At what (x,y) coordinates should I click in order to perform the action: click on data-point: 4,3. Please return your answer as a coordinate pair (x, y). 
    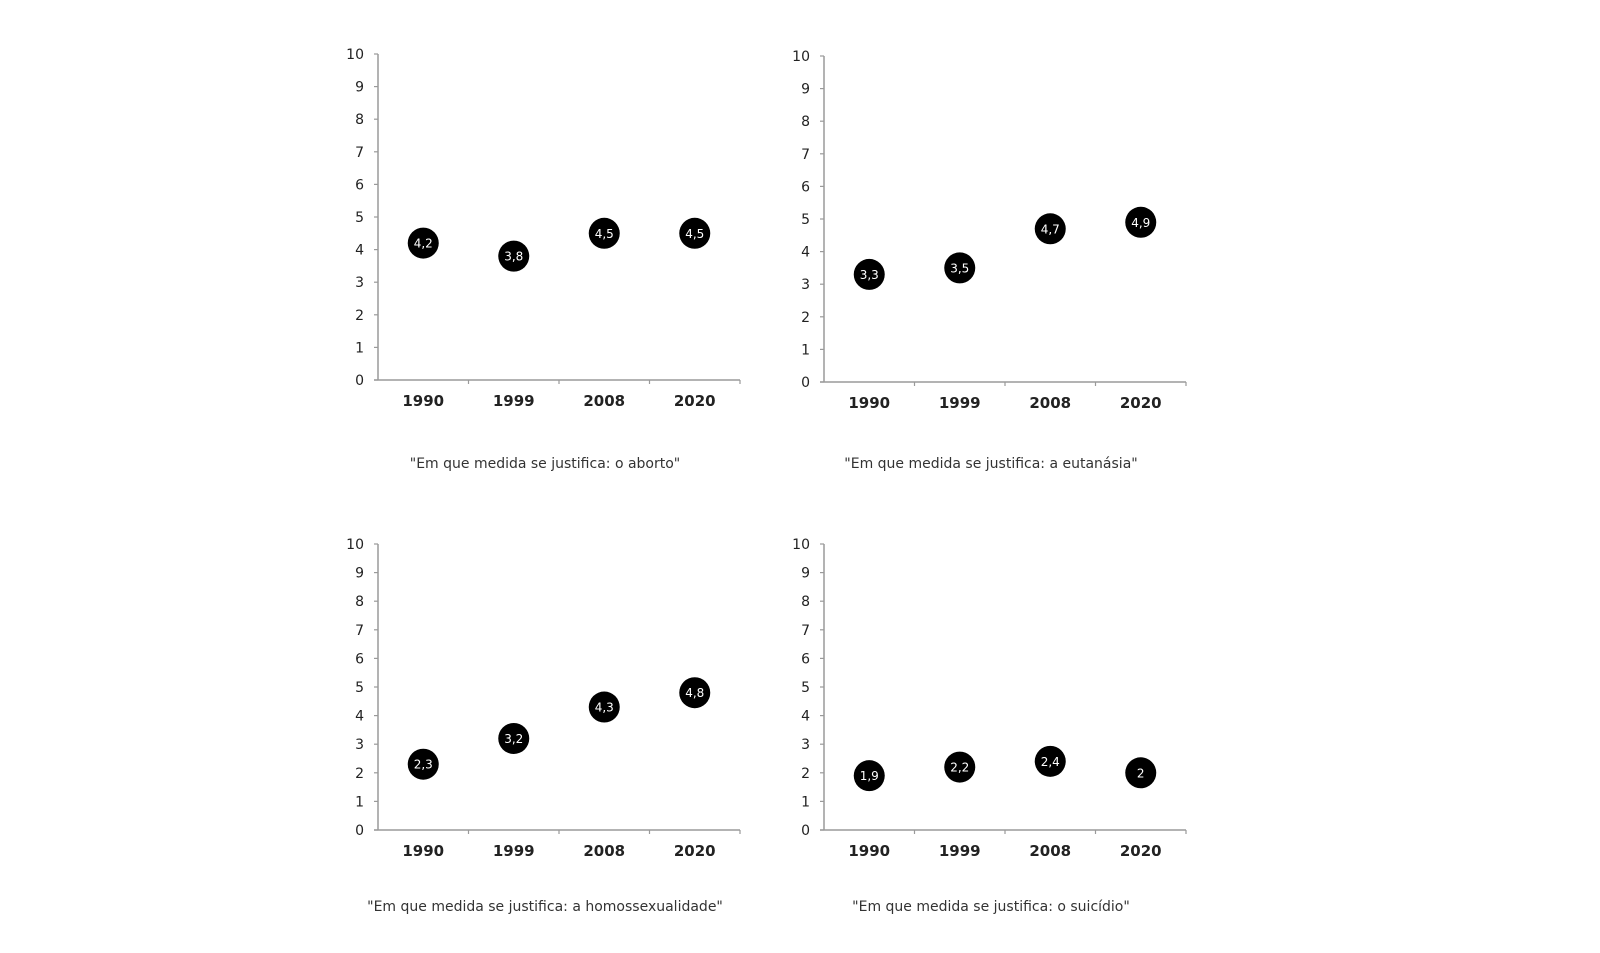
    Looking at the image, I should click on (604, 707).